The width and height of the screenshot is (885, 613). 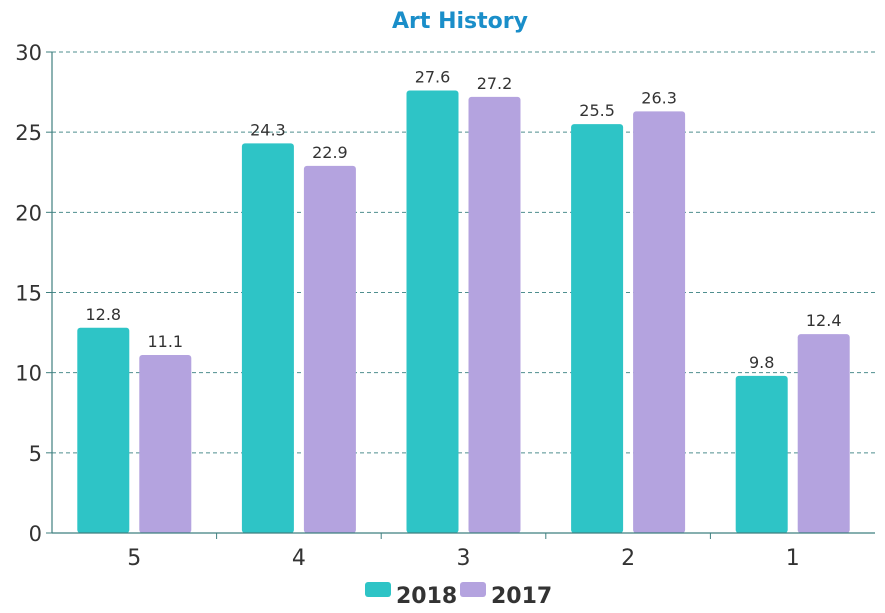 I want to click on data-label: 11.1, so click(x=165, y=341).